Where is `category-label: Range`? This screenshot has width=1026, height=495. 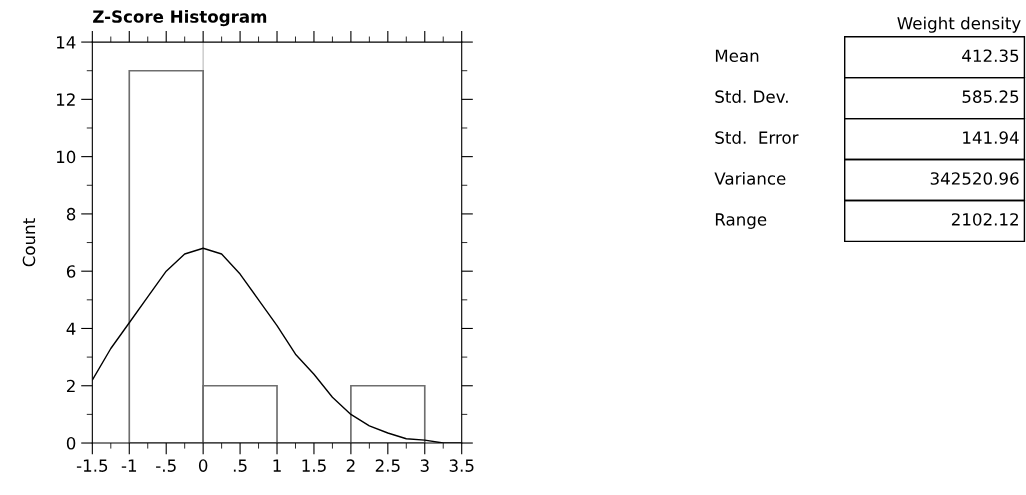
category-label: Range is located at coordinates (741, 221).